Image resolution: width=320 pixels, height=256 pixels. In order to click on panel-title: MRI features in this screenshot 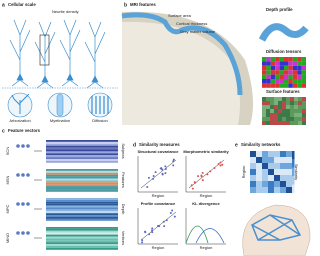, I will do `click(143, 4)`.